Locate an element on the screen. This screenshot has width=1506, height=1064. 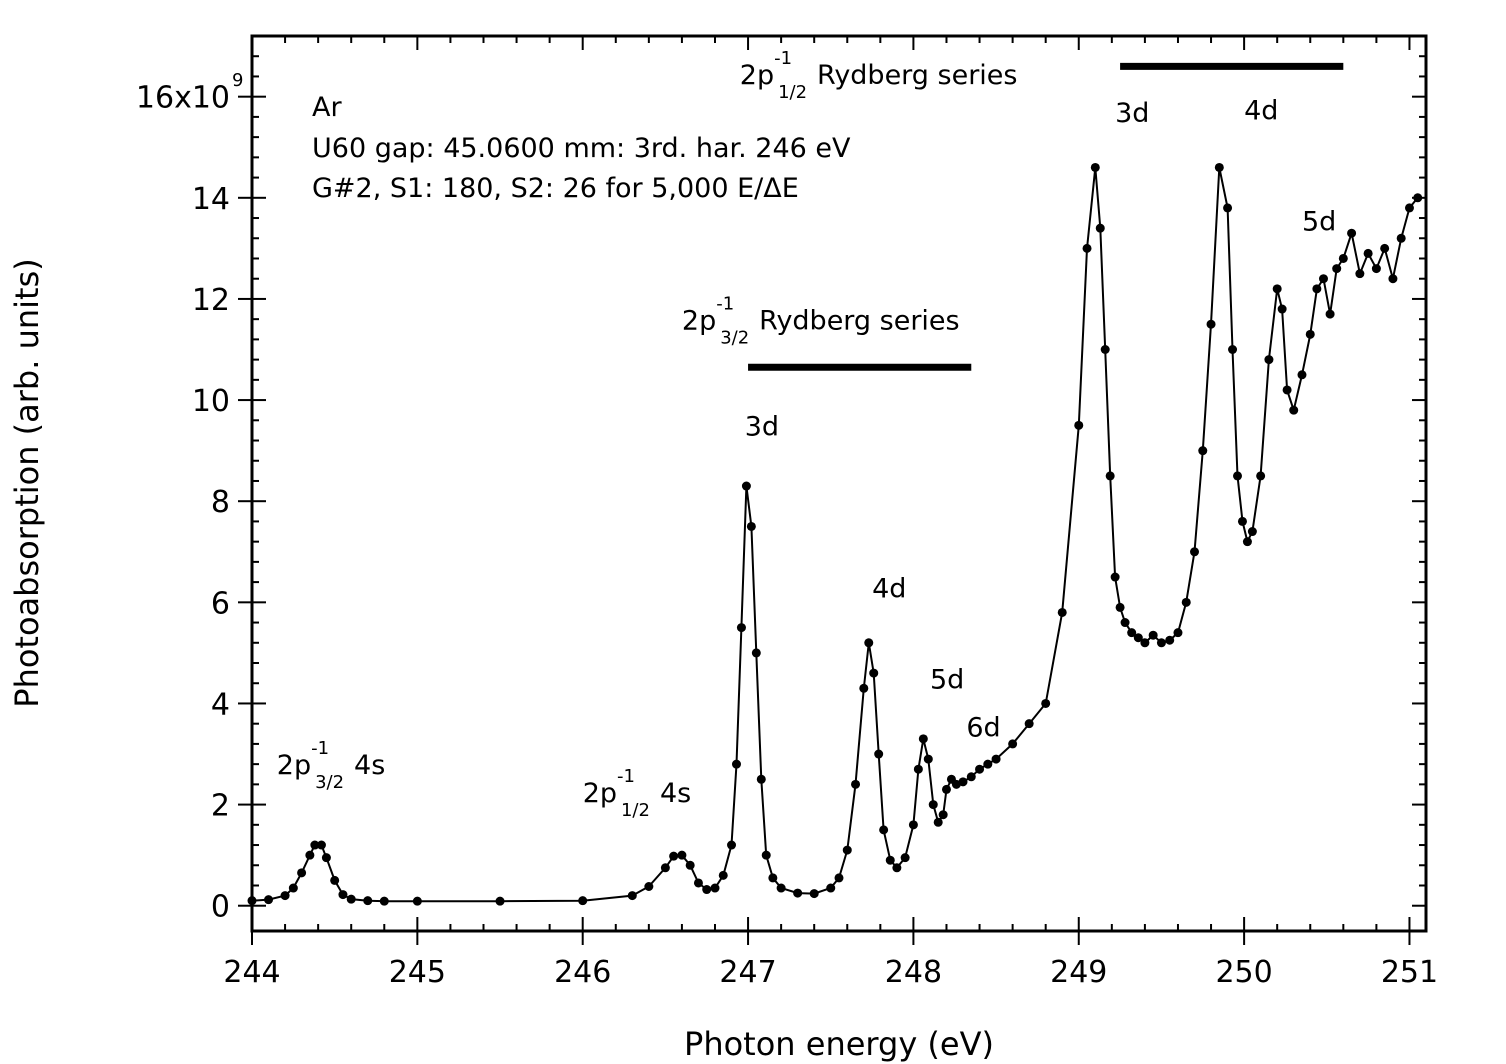
x-tick-label: 247 is located at coordinates (747, 972).